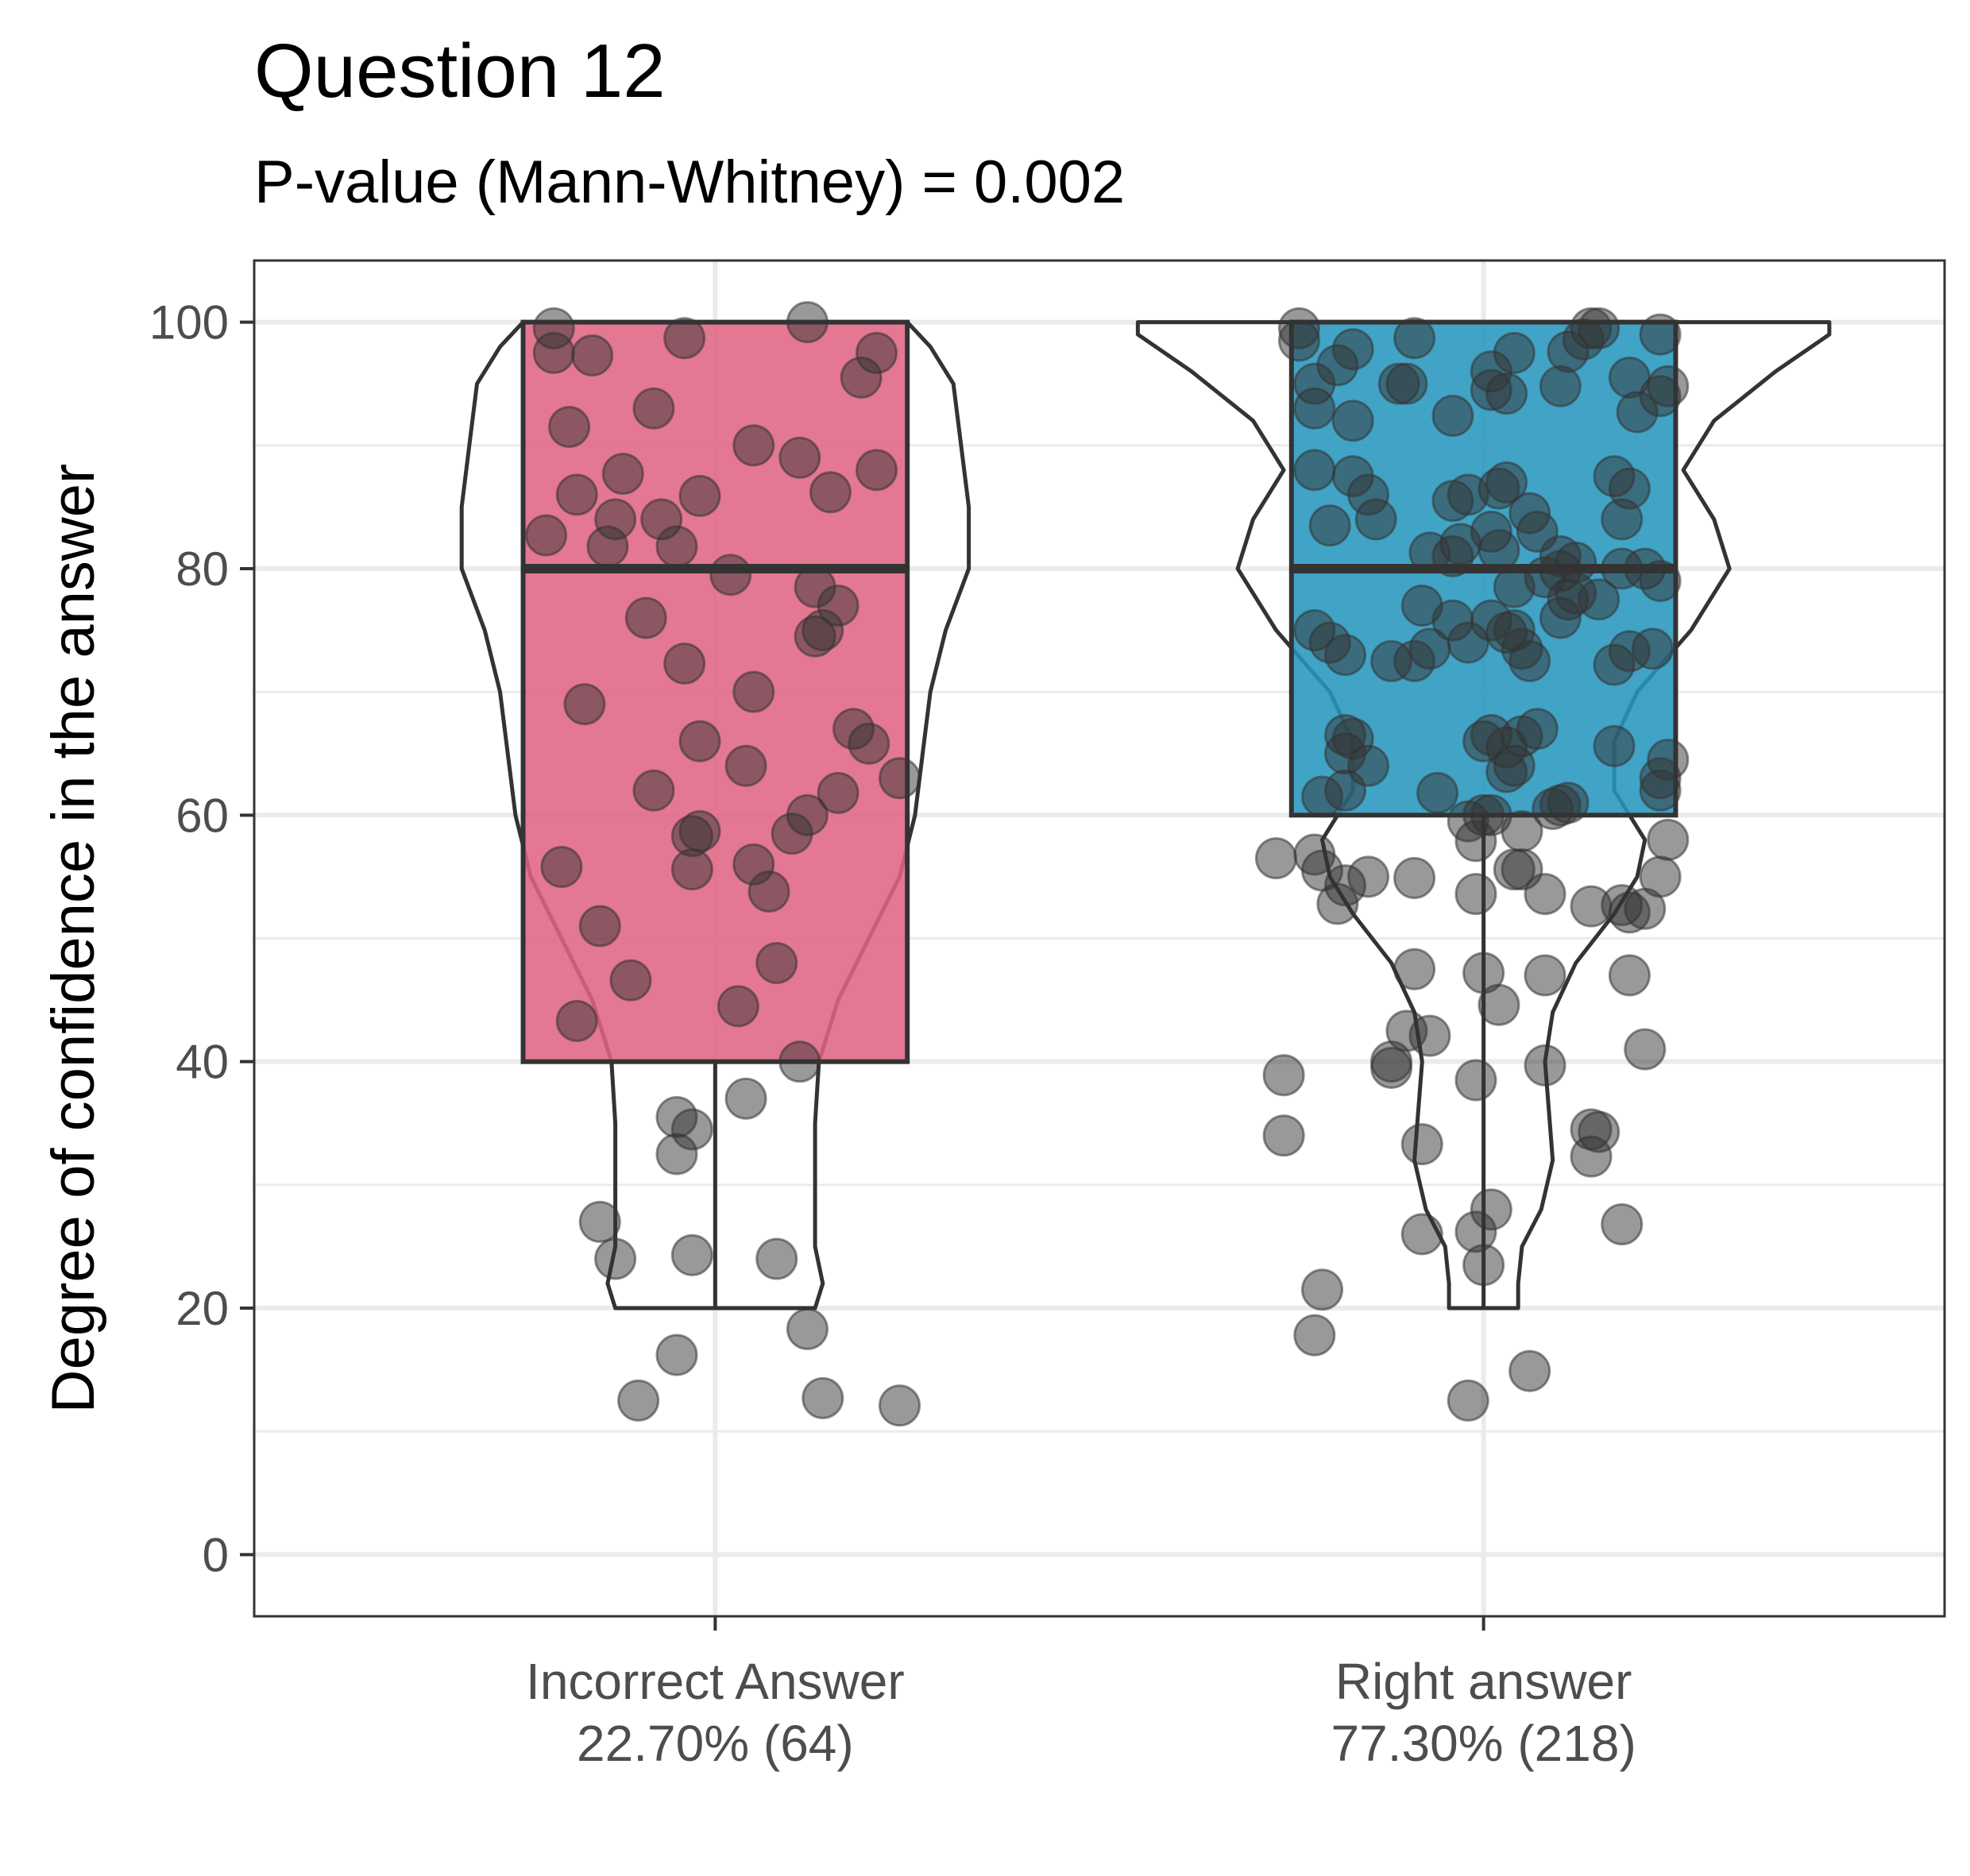  I want to click on chart-subtitle: P-value (Mann-Whitney) = 0.002, so click(689, 182).